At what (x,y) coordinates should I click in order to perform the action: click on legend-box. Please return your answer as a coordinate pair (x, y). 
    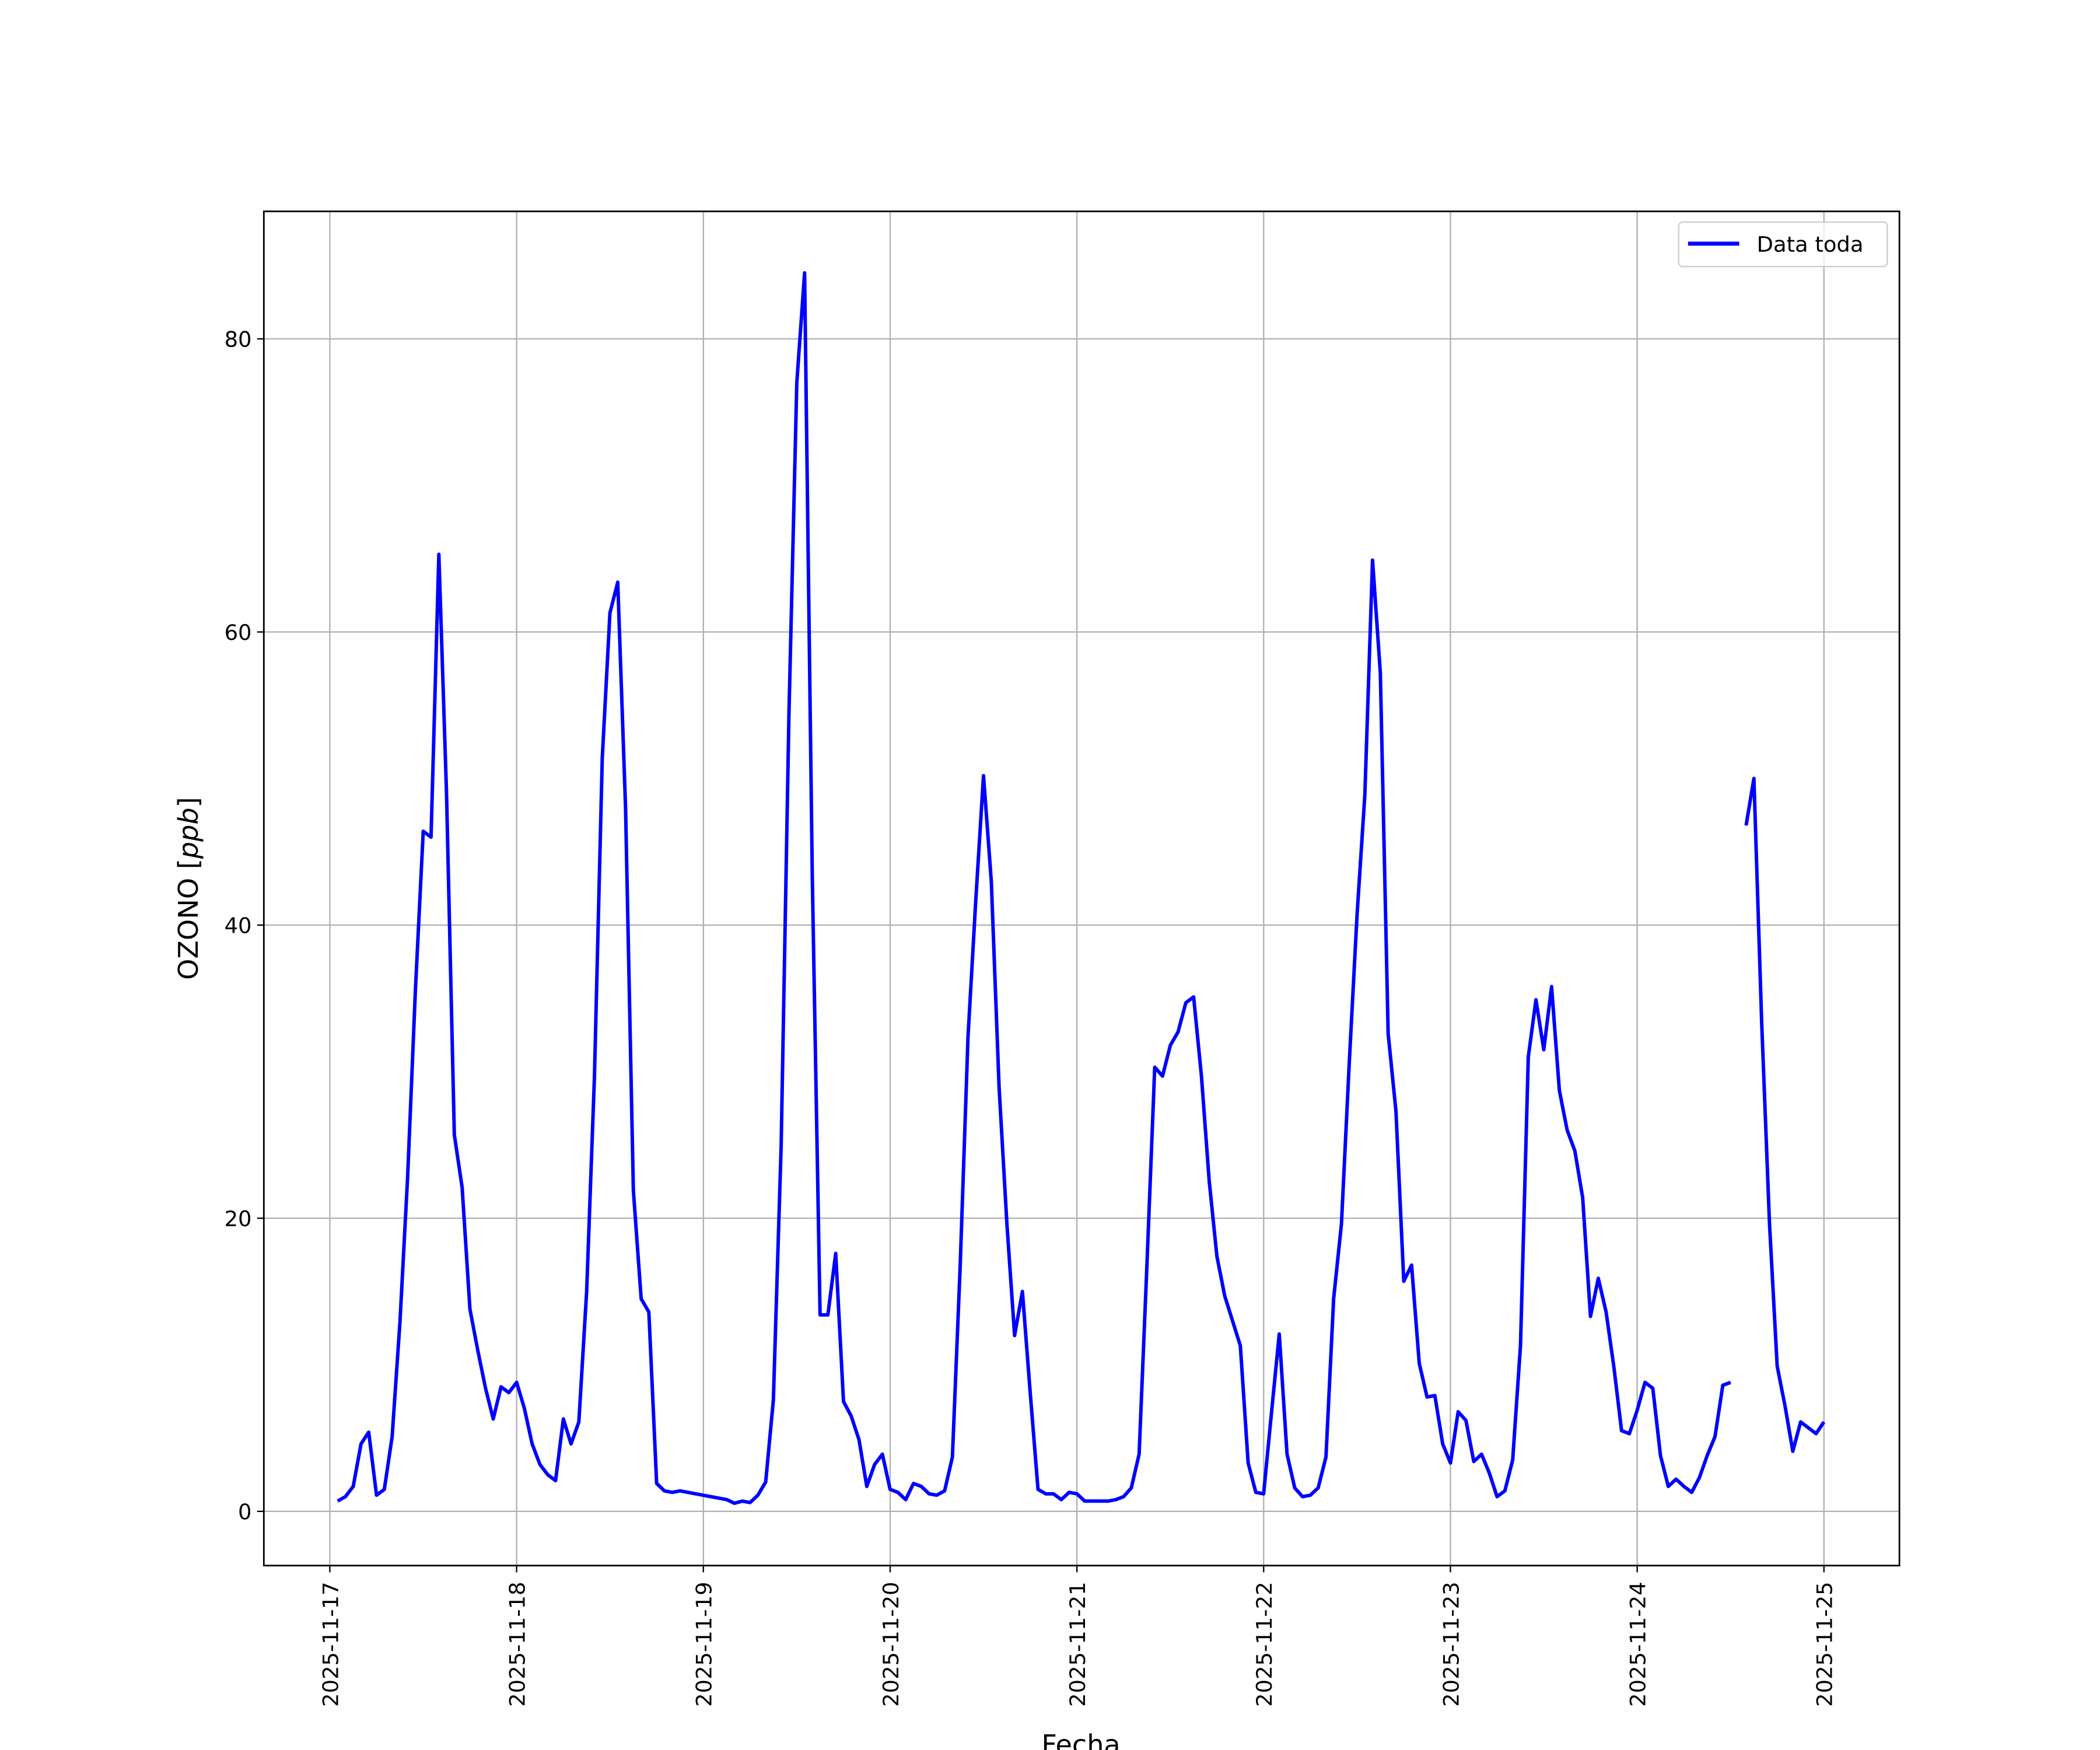
    Looking at the image, I should click on (1783, 244).